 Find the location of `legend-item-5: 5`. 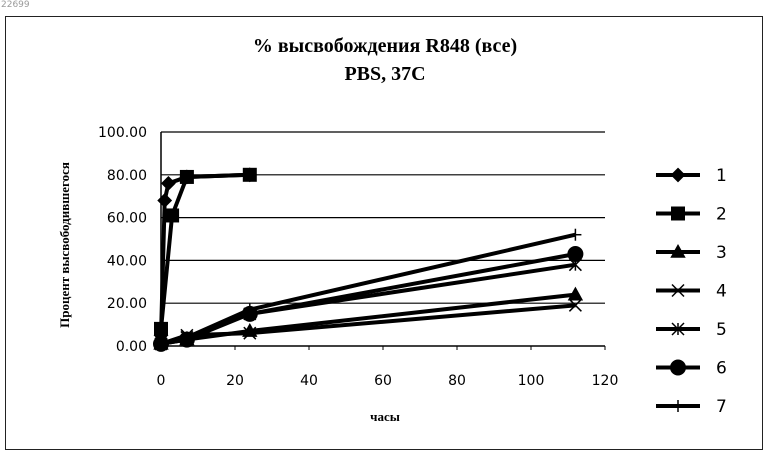

legend-item-5: 5 is located at coordinates (691, 330).